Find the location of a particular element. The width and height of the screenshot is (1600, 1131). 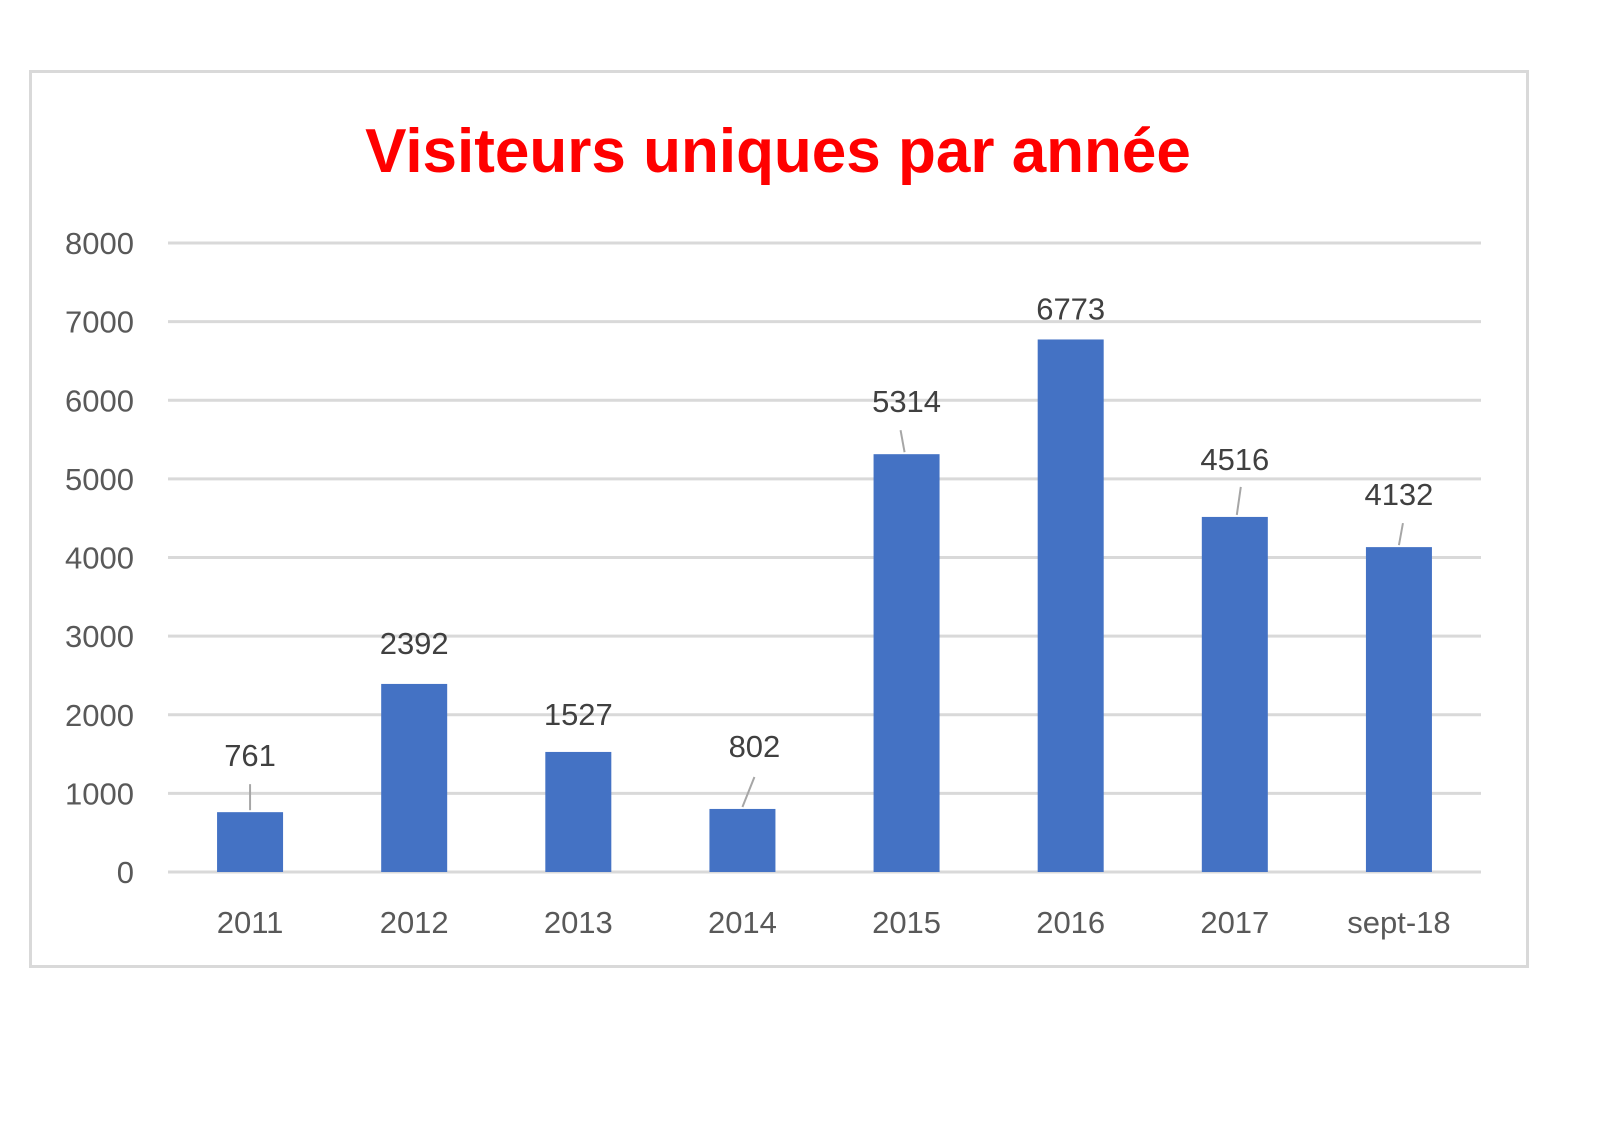

chart-title: Visiteurs uniques par année is located at coordinates (778, 151).